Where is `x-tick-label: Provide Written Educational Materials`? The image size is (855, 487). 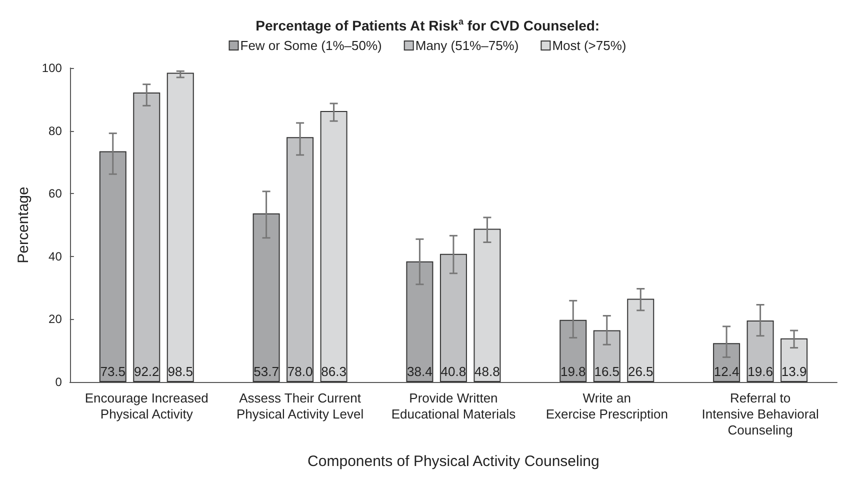
x-tick-label: Provide Written Educational Materials is located at coordinates (453, 406).